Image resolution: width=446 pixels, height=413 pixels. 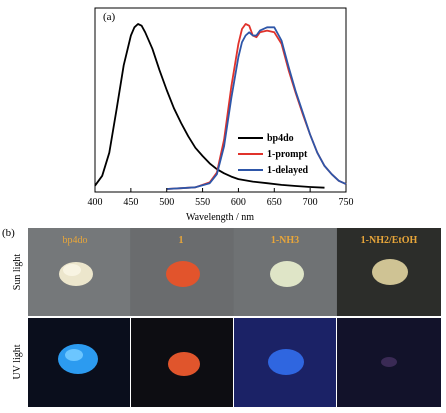 I want to click on legend: bp4do 1-prompt 1-delayed, so click(x=273, y=154).